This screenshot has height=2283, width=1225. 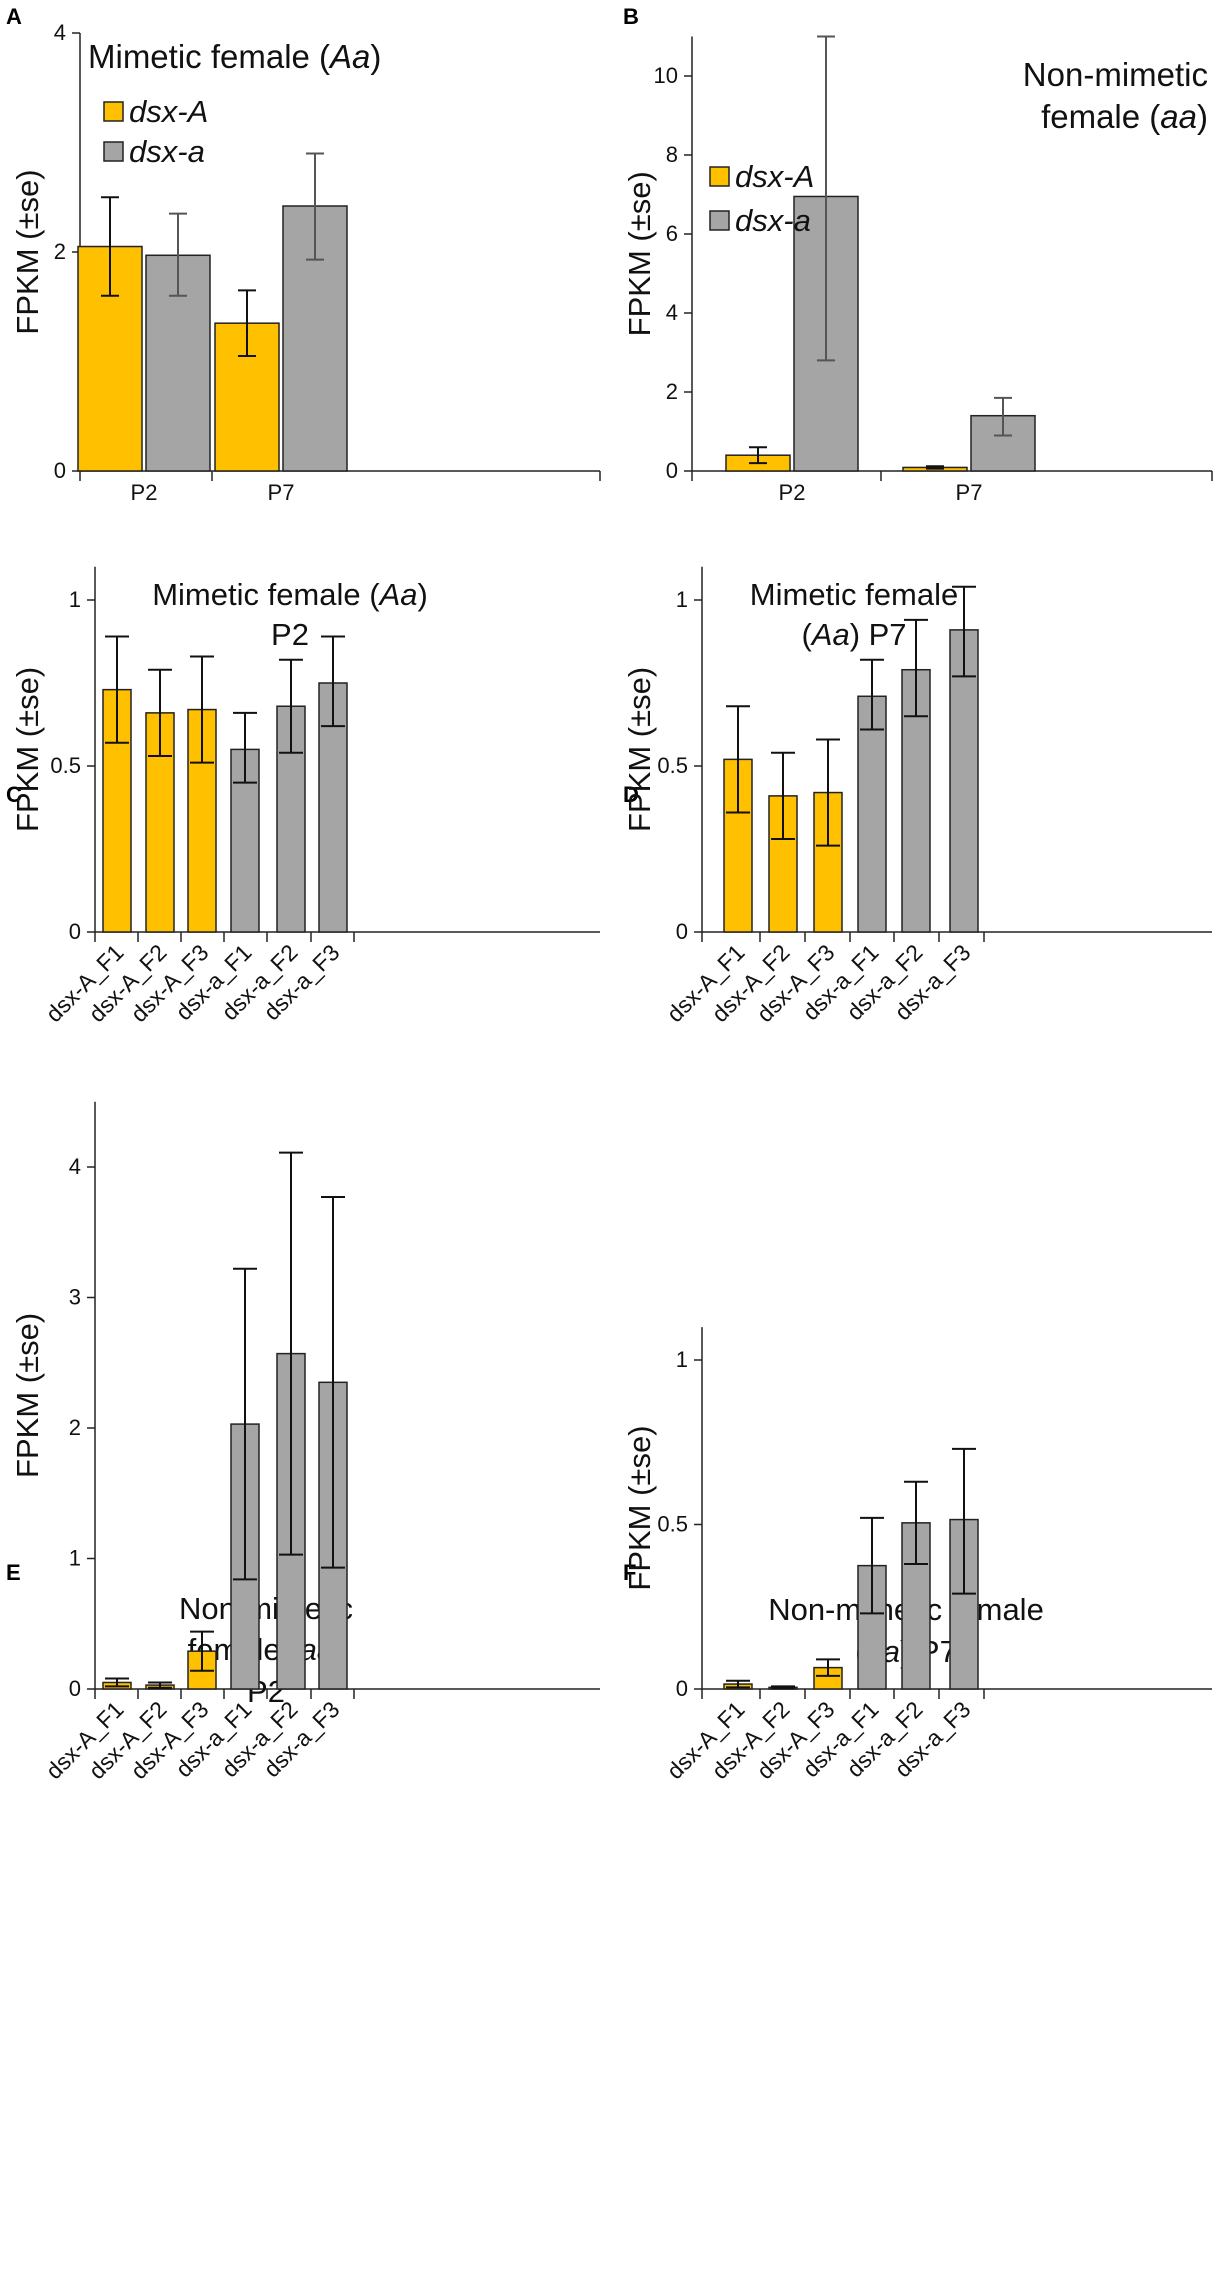 I want to click on panel-label-b: B, so click(x=631, y=16).